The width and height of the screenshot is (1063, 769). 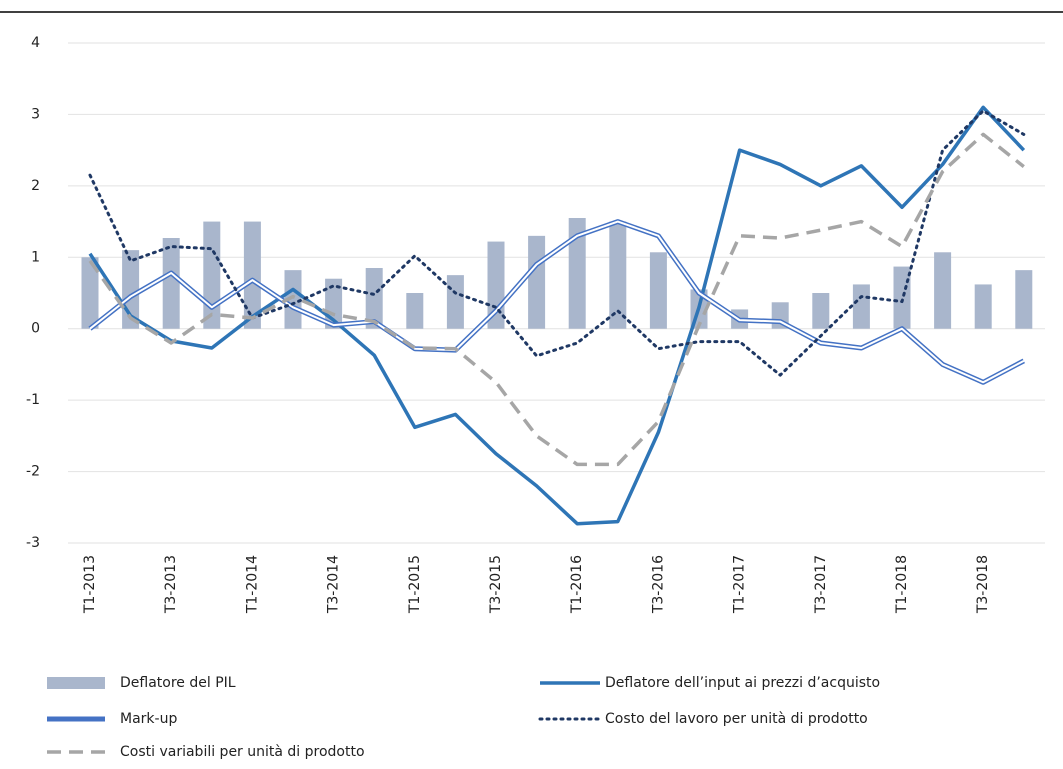 I want to click on y-tick-label: 1, so click(x=35, y=257).